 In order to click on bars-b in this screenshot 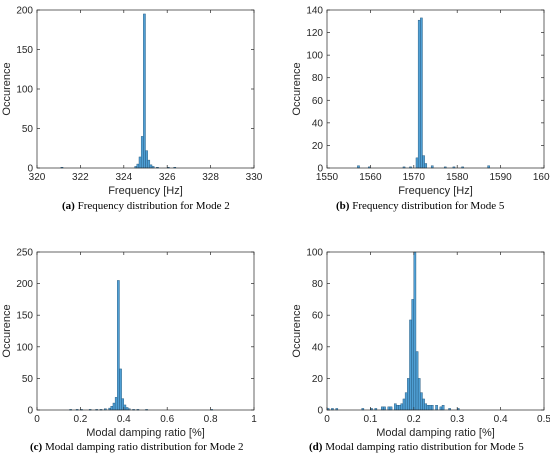, I will do `click(423, 93)`.